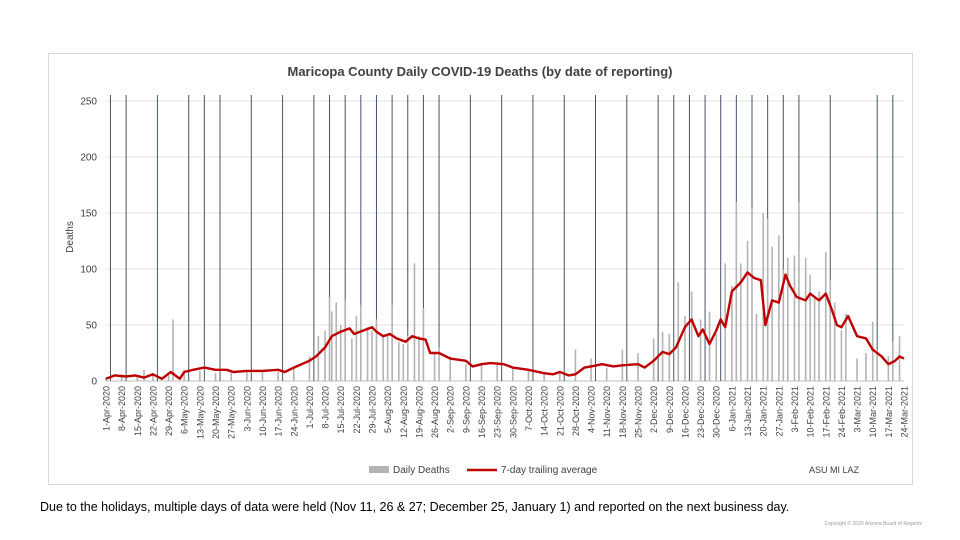  What do you see at coordinates (341, 410) in the screenshot?
I see `x-tick-label: 15-Jul-2020` at bounding box center [341, 410].